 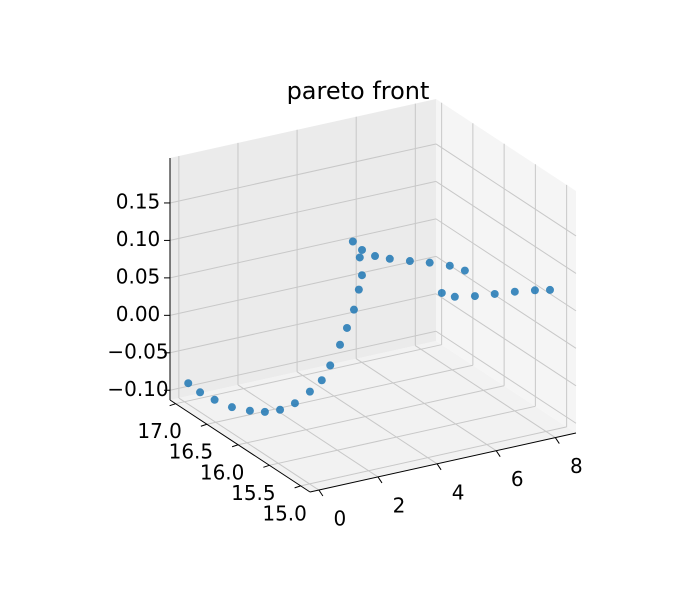 I want to click on x-axis-line, so click(x=443, y=462).